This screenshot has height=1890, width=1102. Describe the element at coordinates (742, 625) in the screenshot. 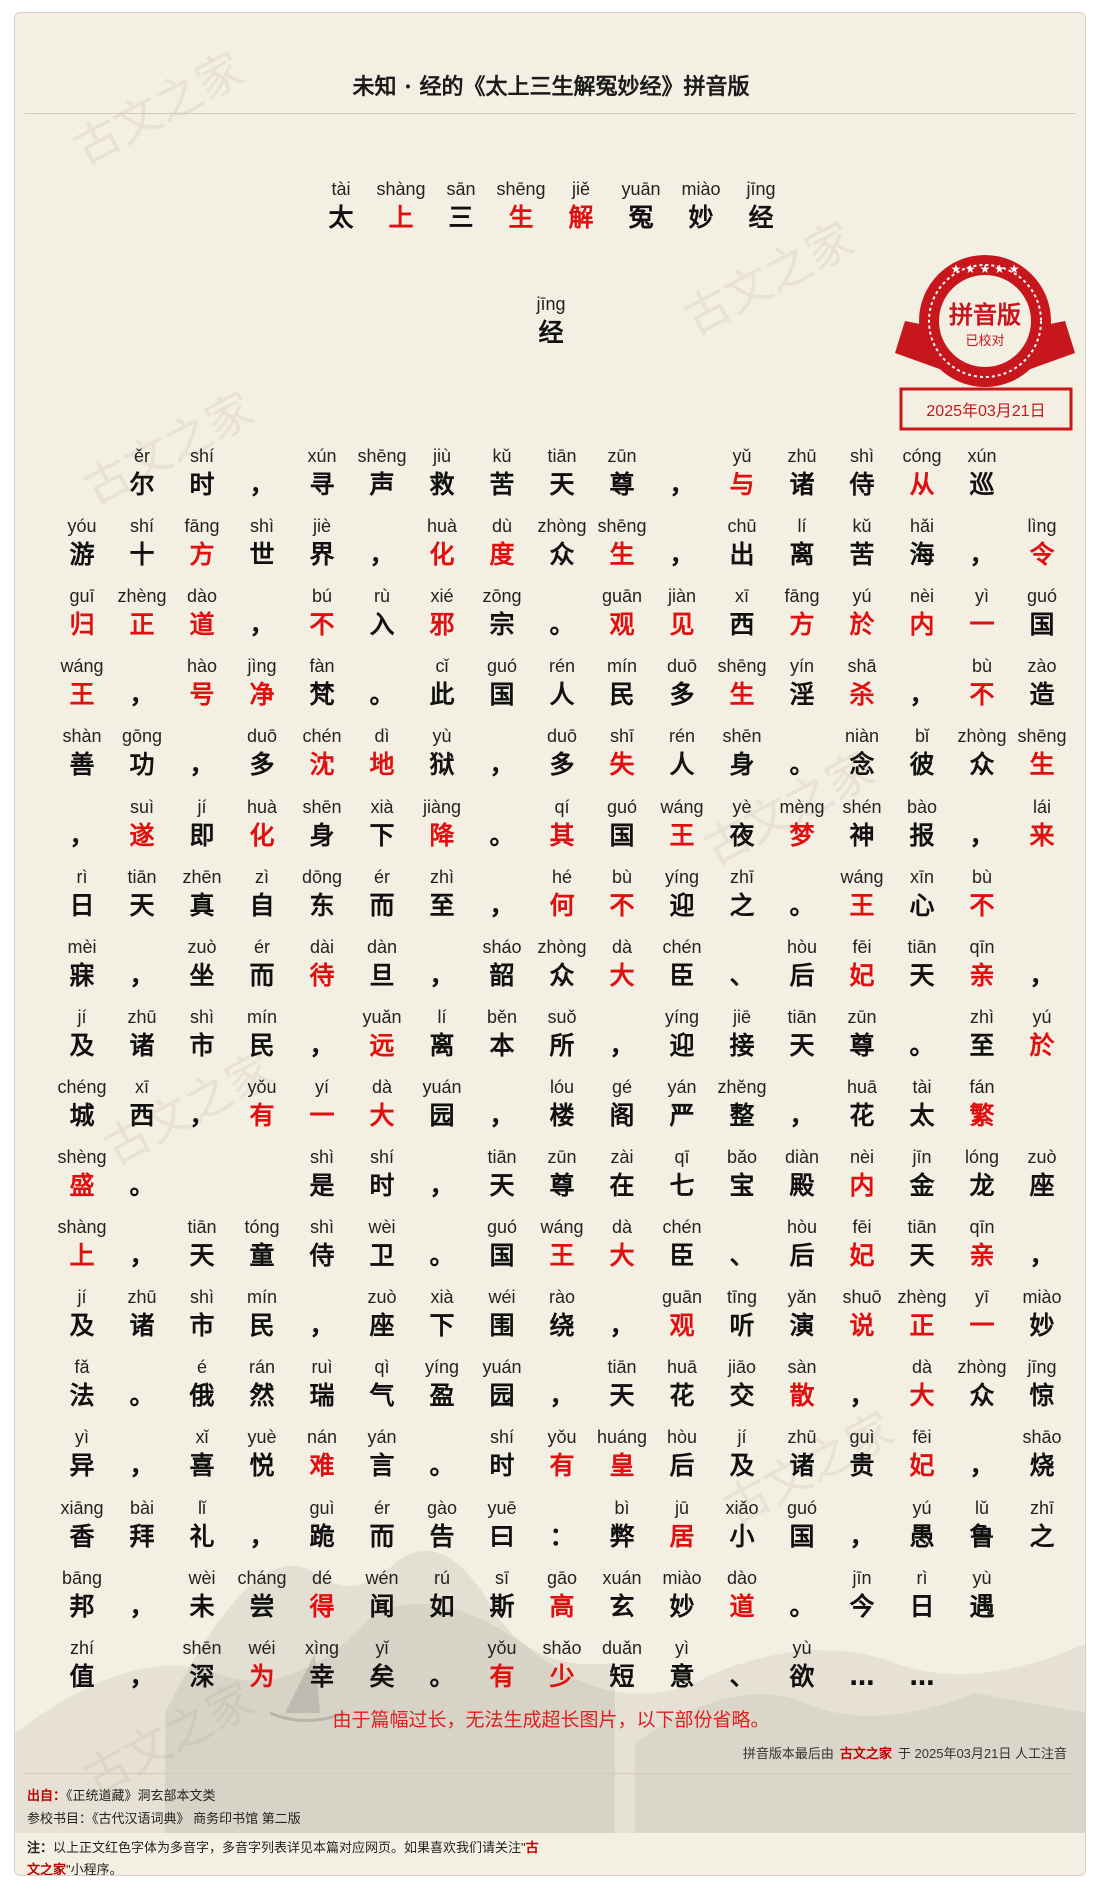

I see `hanzi: 西` at that location.